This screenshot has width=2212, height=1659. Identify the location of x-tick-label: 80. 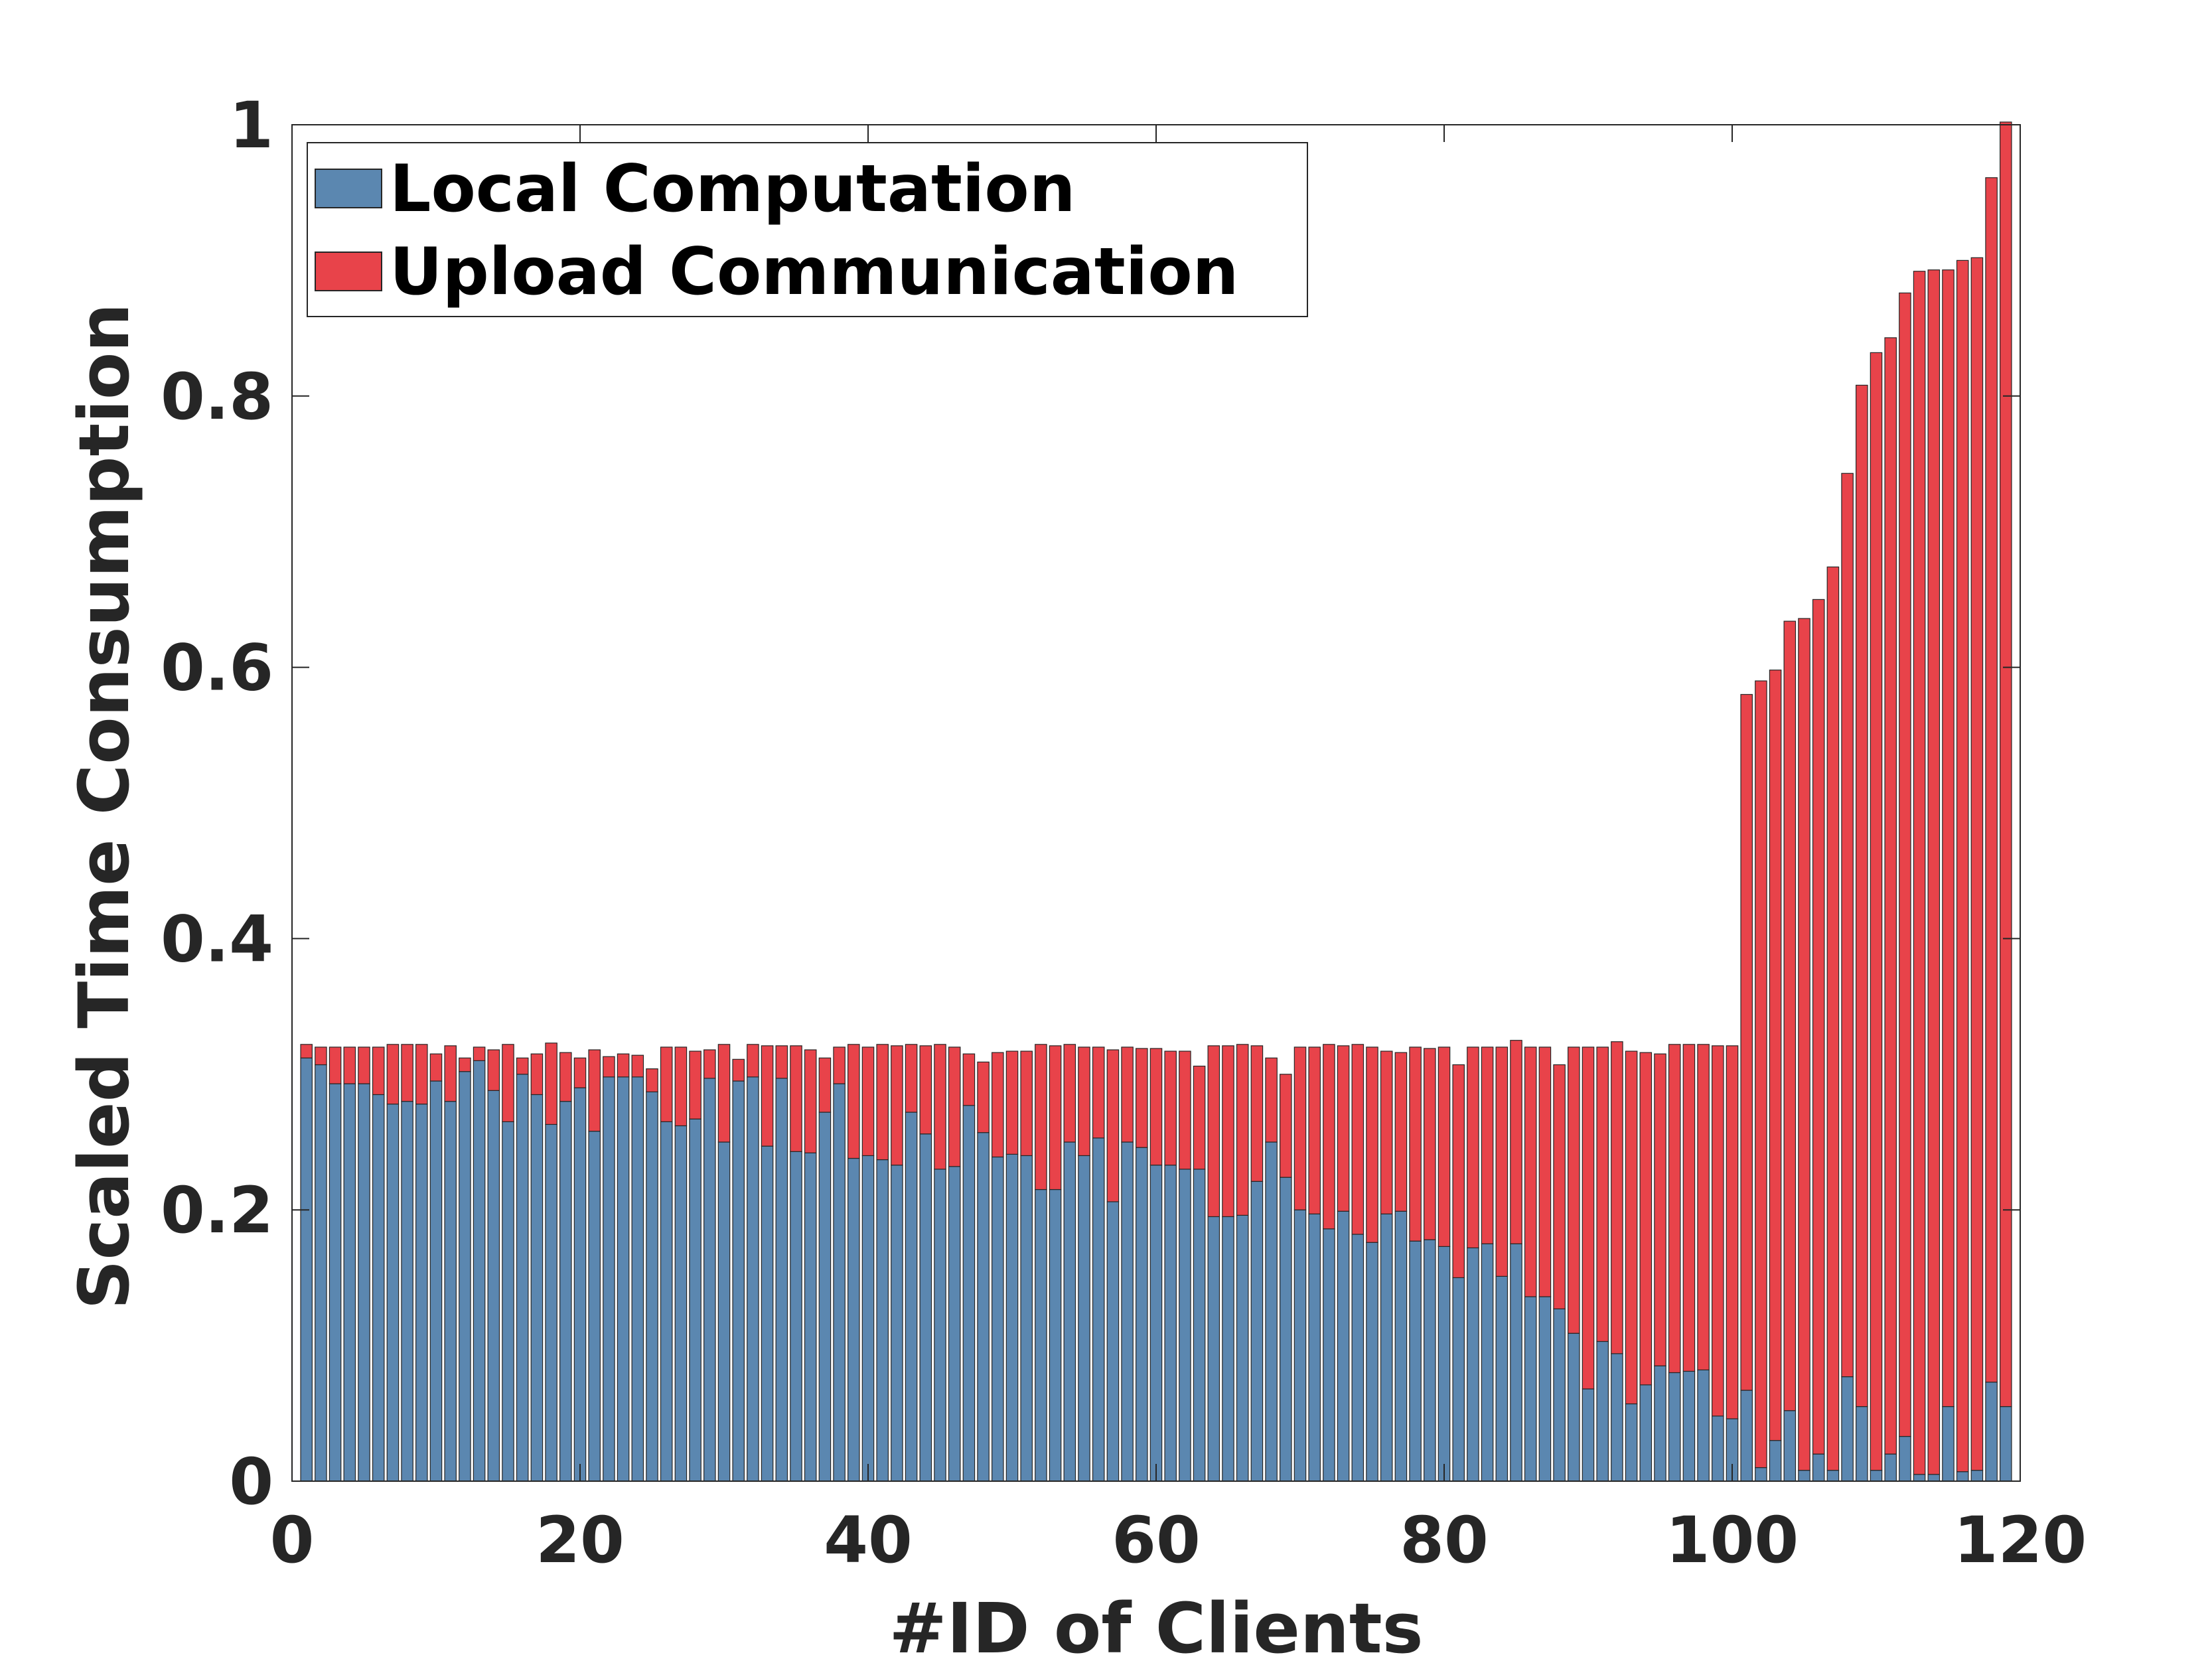
(1444, 1540).